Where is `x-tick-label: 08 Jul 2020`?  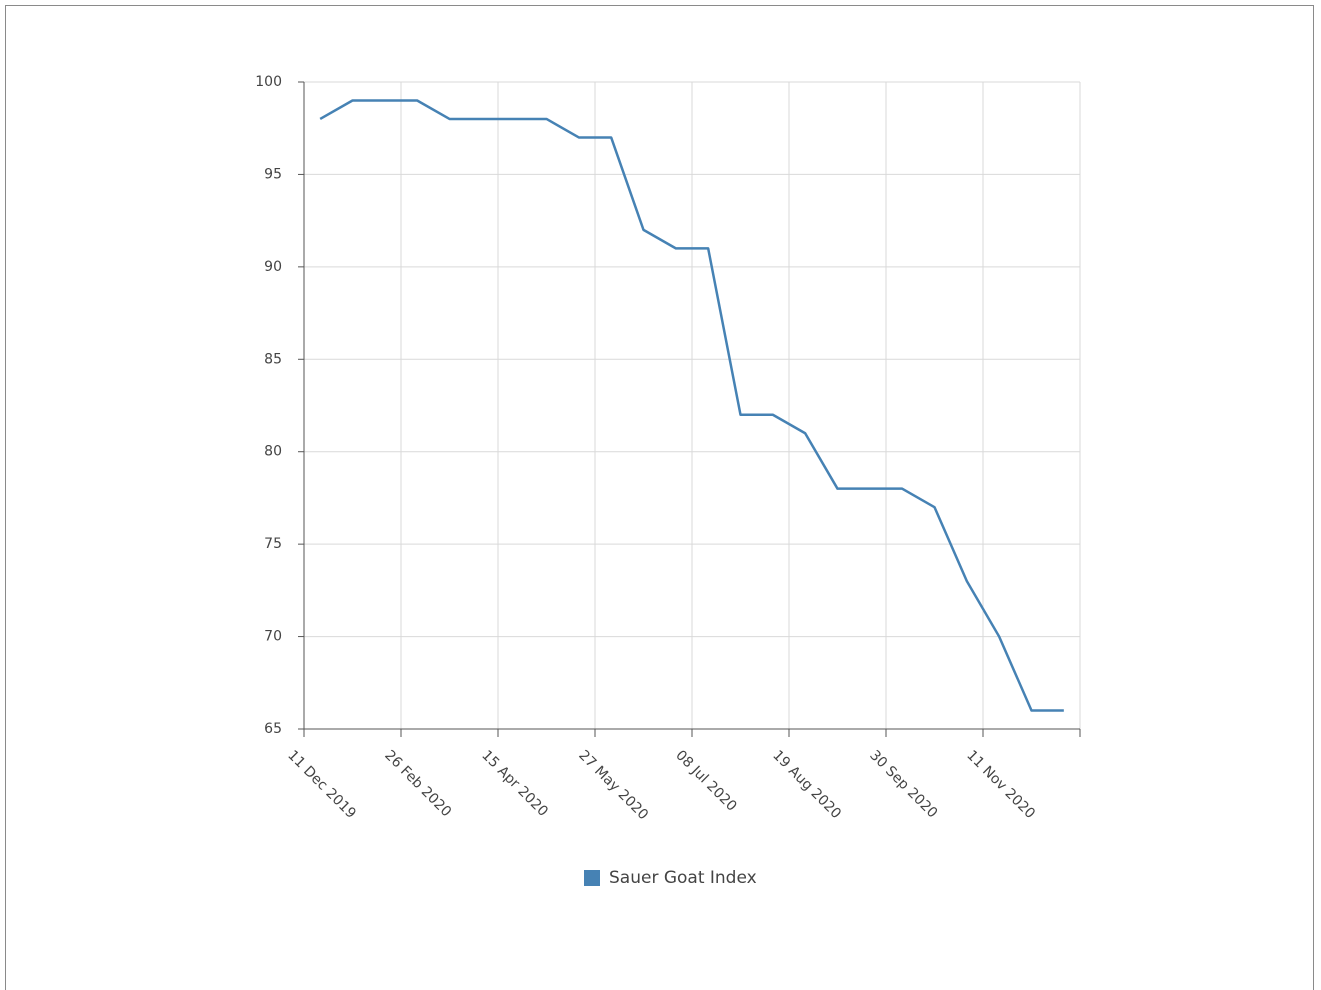 x-tick-label: 08 Jul 2020 is located at coordinates (705, 780).